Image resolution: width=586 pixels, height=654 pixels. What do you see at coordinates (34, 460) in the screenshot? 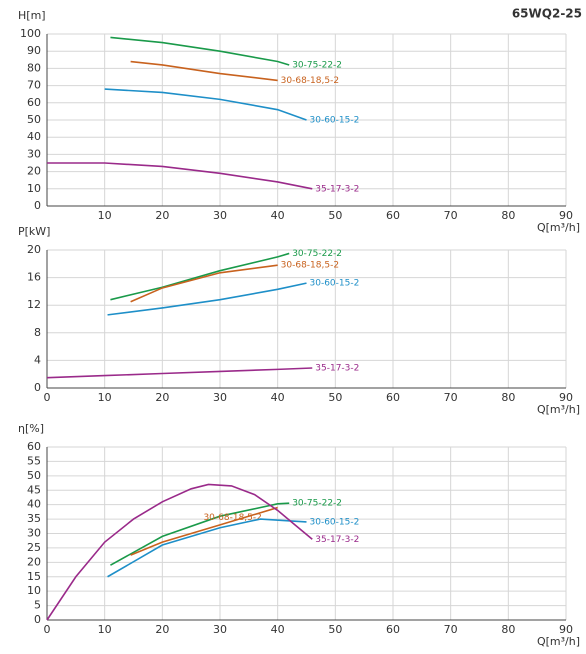
I see `y-tick-label: 55` at bounding box center [34, 460].